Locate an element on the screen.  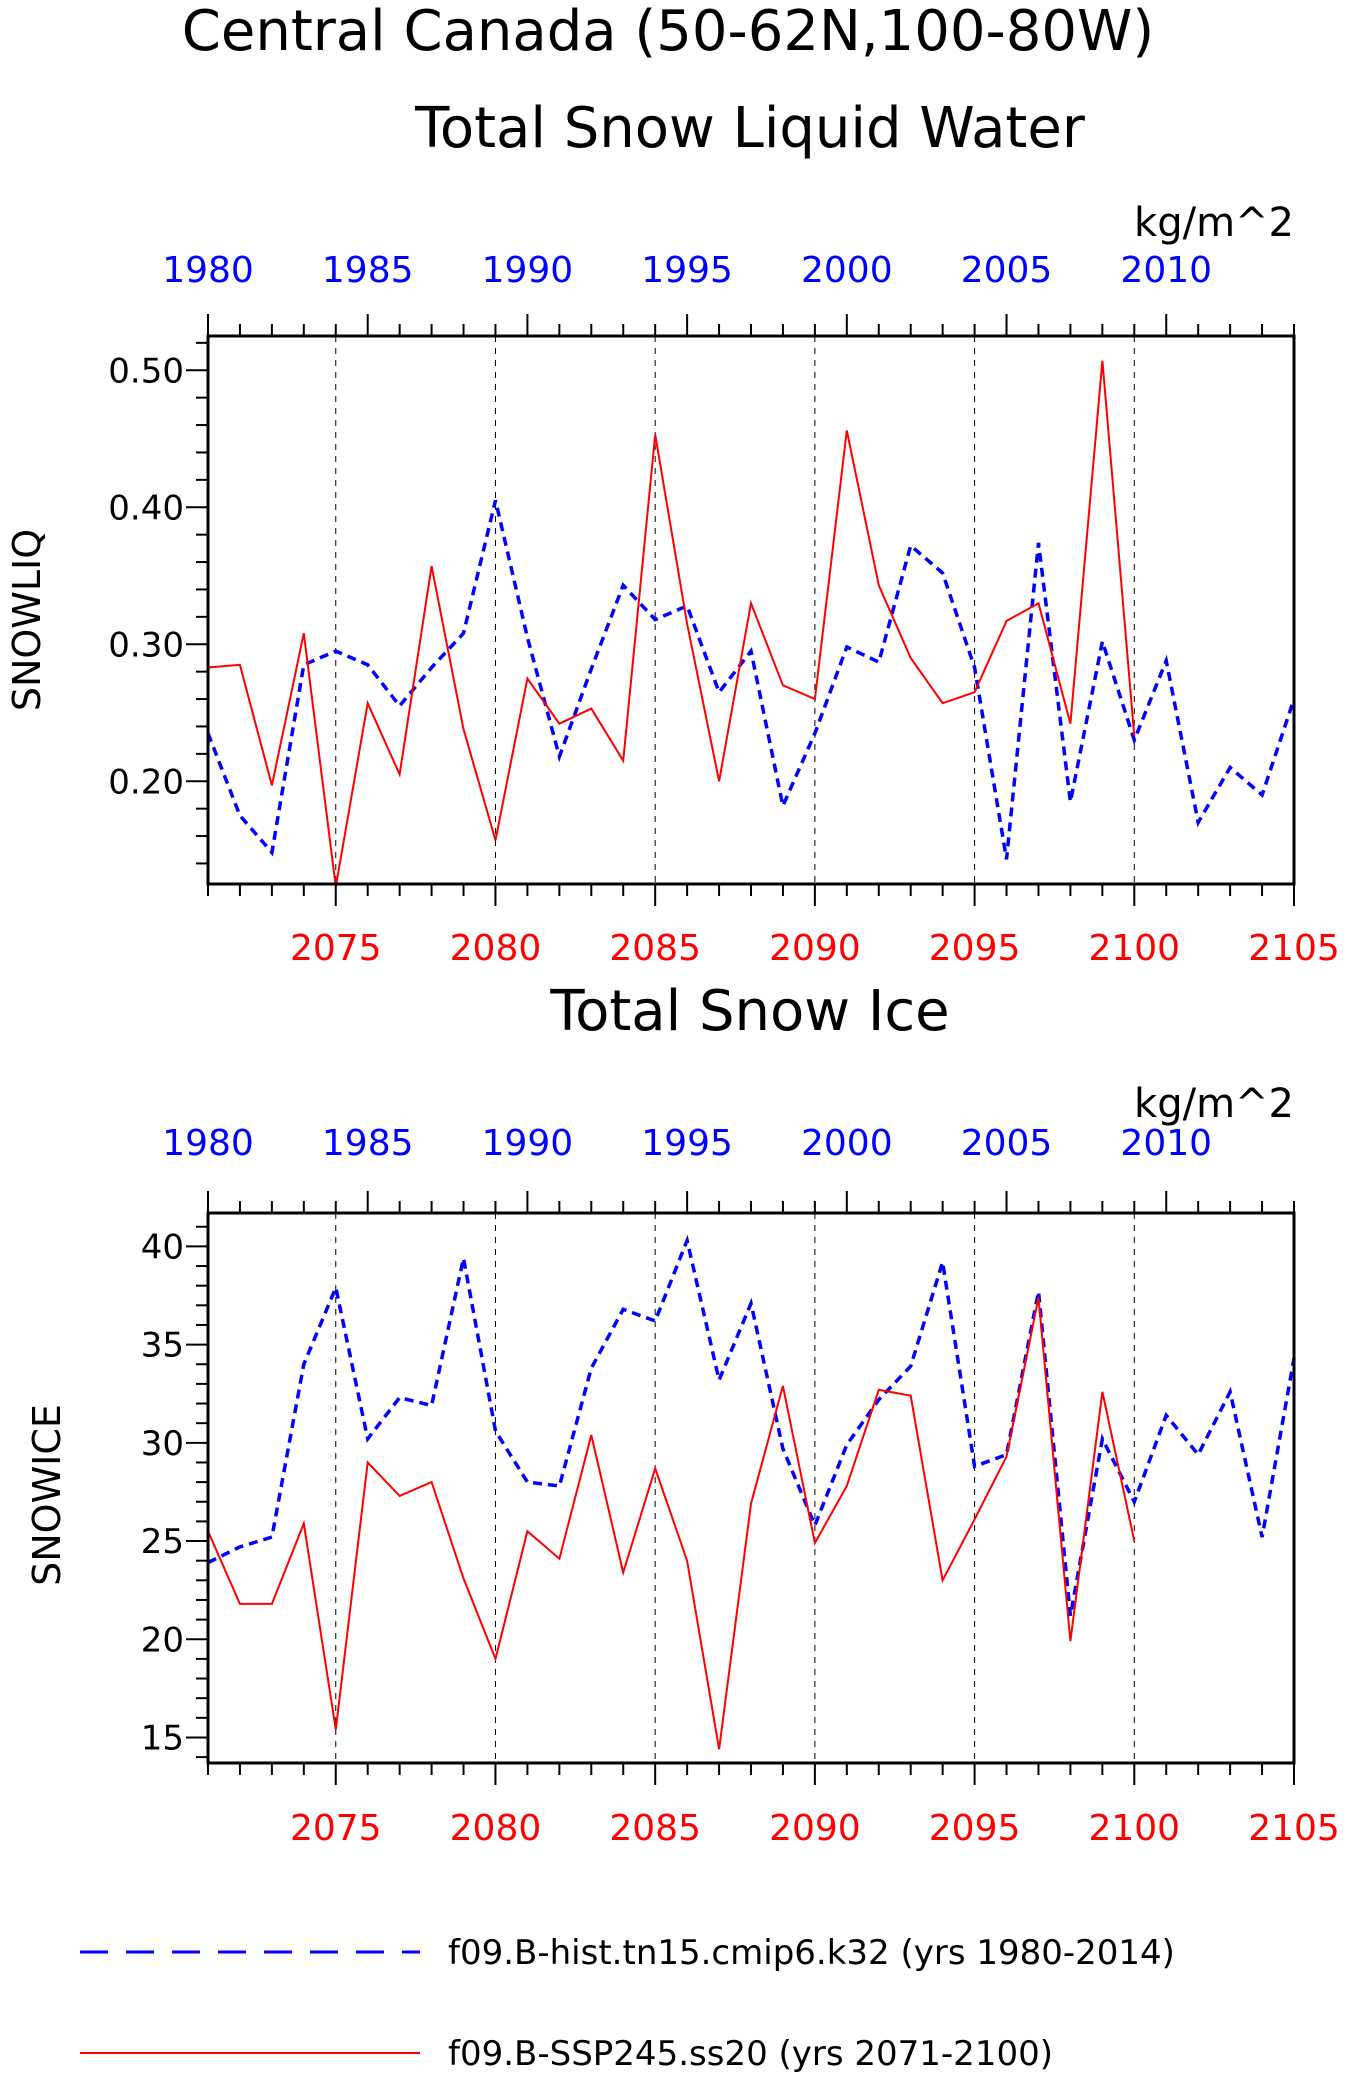
panel1-unit: kg/m^2 is located at coordinates (1214, 223).